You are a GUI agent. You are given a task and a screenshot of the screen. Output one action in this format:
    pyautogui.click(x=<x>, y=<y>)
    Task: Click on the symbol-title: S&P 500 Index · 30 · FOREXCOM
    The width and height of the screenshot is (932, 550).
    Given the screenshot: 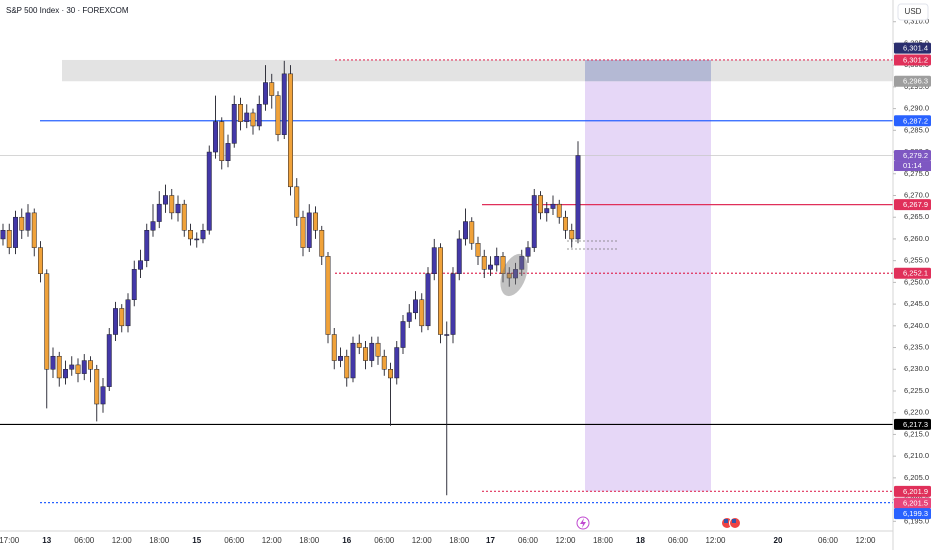 What is the action you would take?
    pyautogui.click(x=67, y=10)
    